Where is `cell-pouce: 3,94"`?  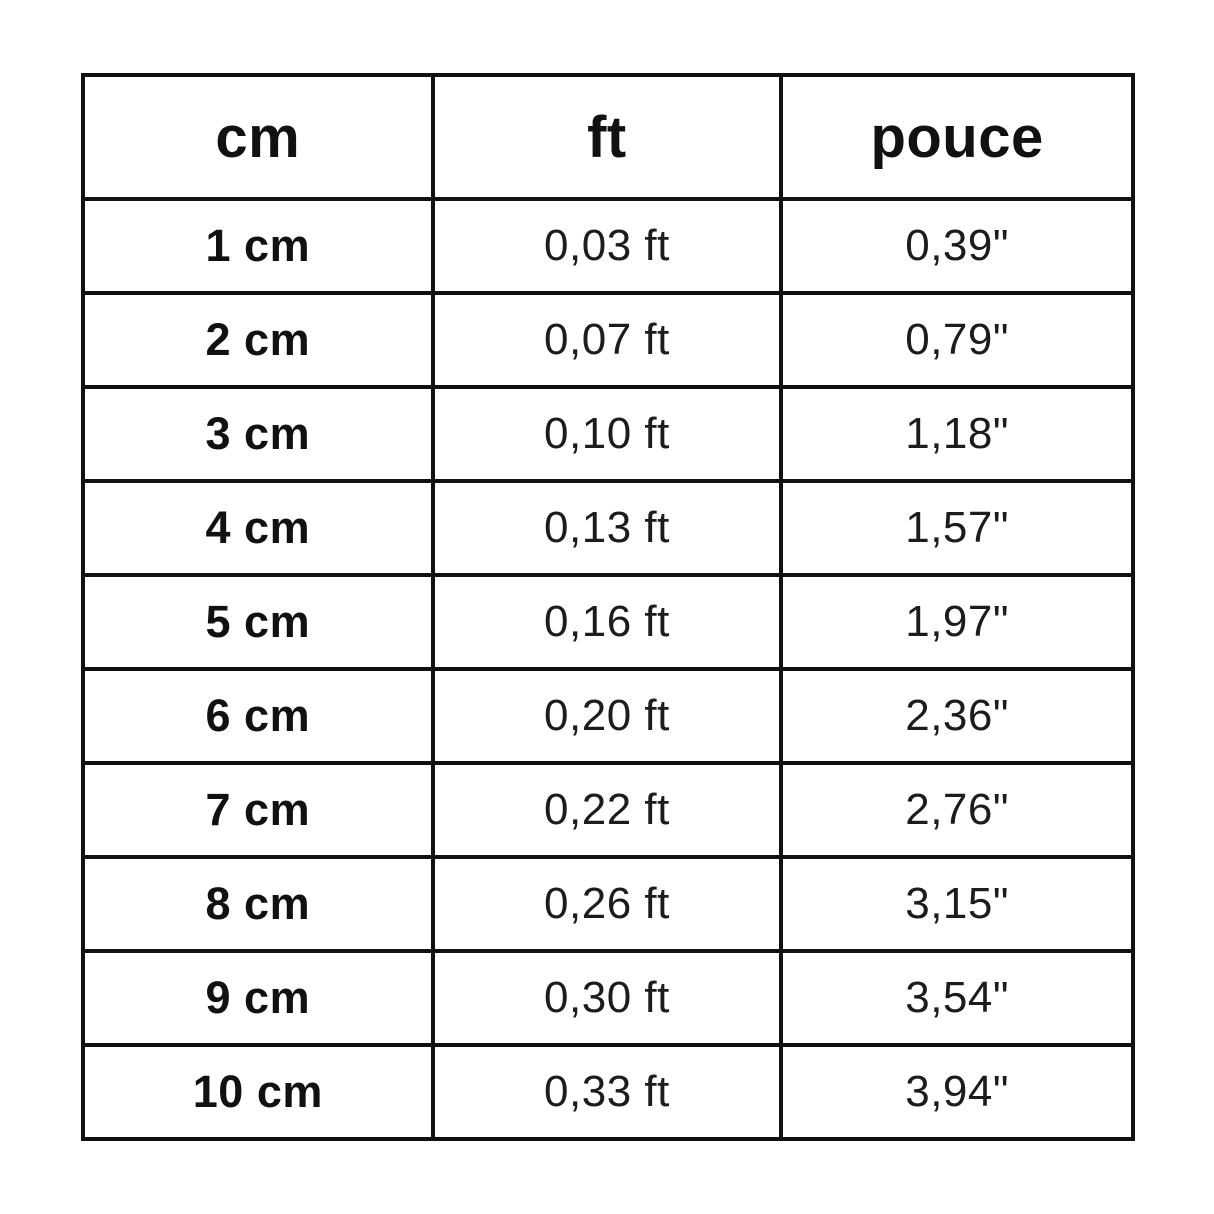 cell-pouce: 3,94" is located at coordinates (957, 1092).